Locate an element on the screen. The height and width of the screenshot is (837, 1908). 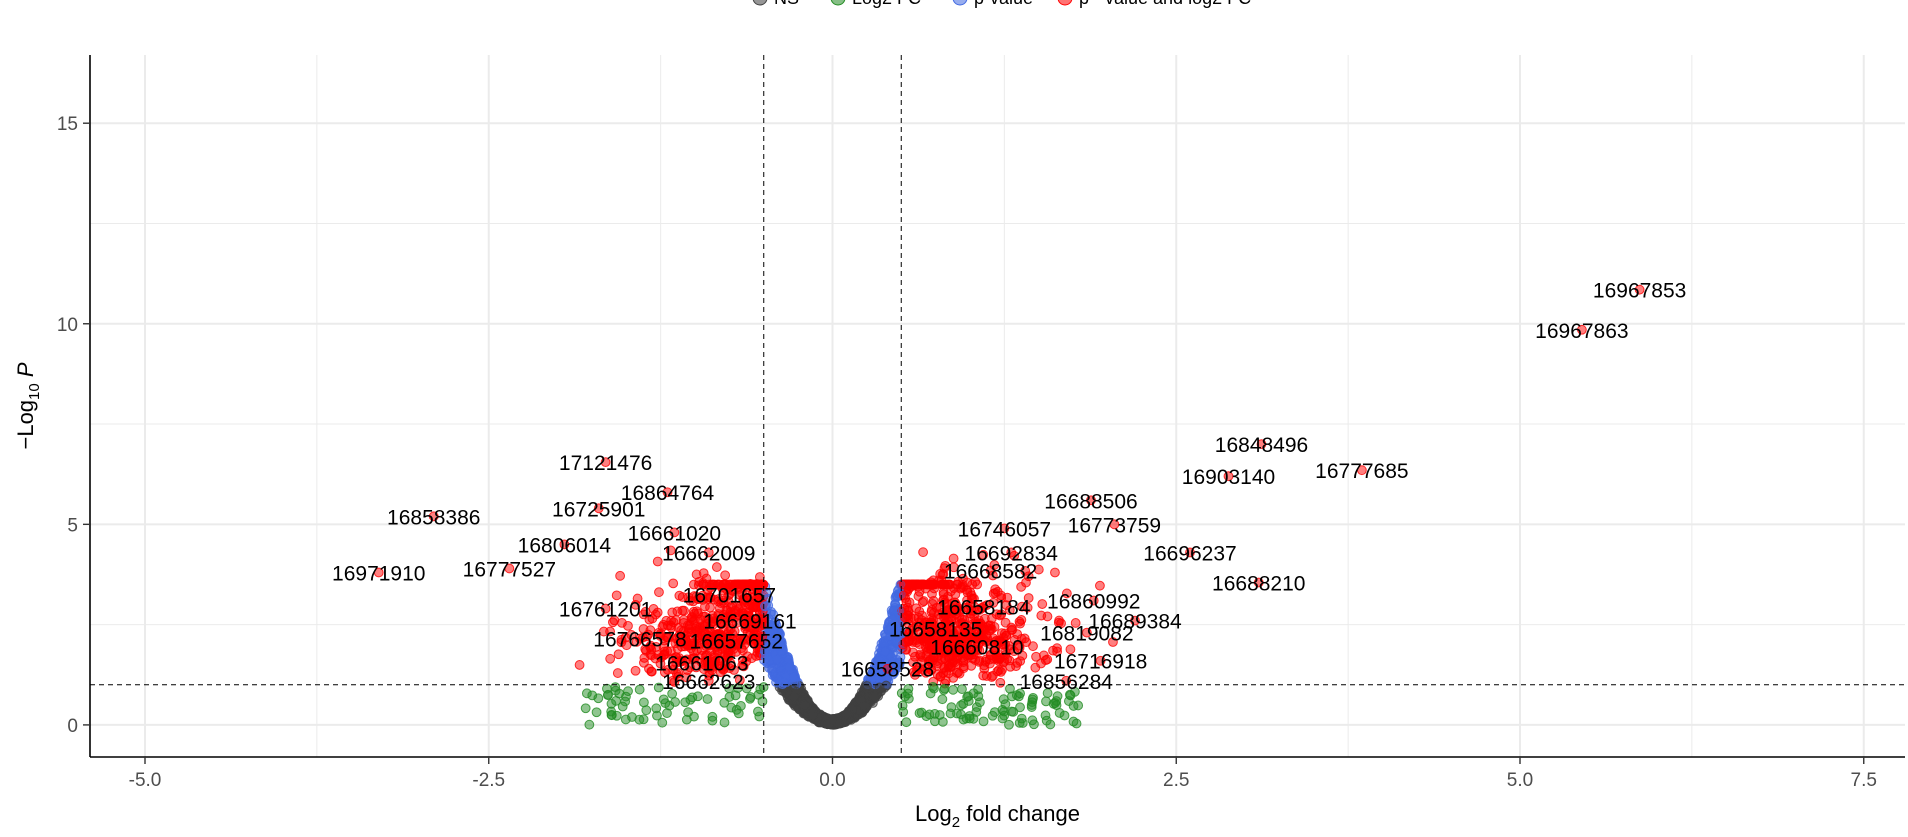
point-label-16657652: 16657652 is located at coordinates (736, 642).